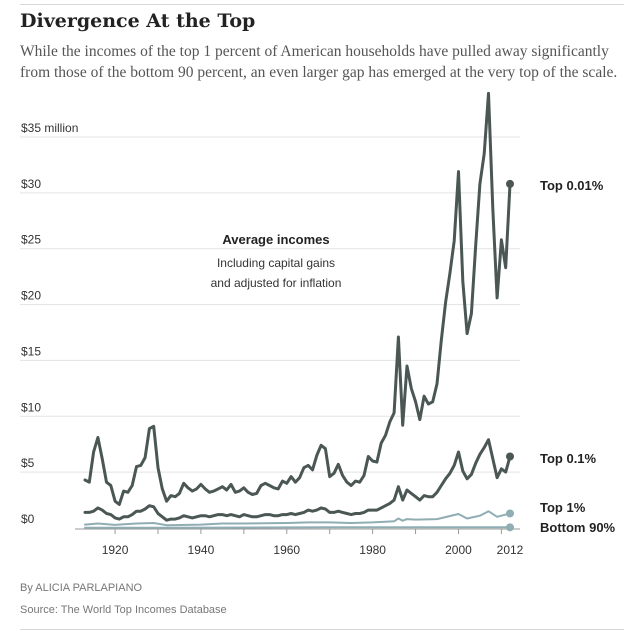 The width and height of the screenshot is (644, 638). What do you see at coordinates (578, 527) in the screenshot?
I see `label-bottom-90: Bottom 90%` at bounding box center [578, 527].